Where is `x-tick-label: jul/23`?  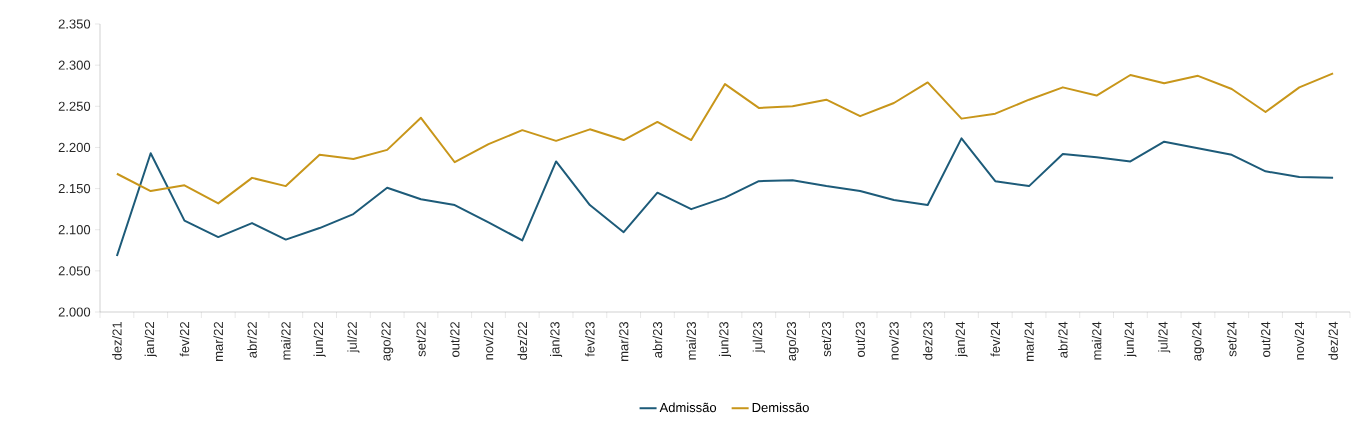 x-tick-label: jul/23 is located at coordinates (758, 337).